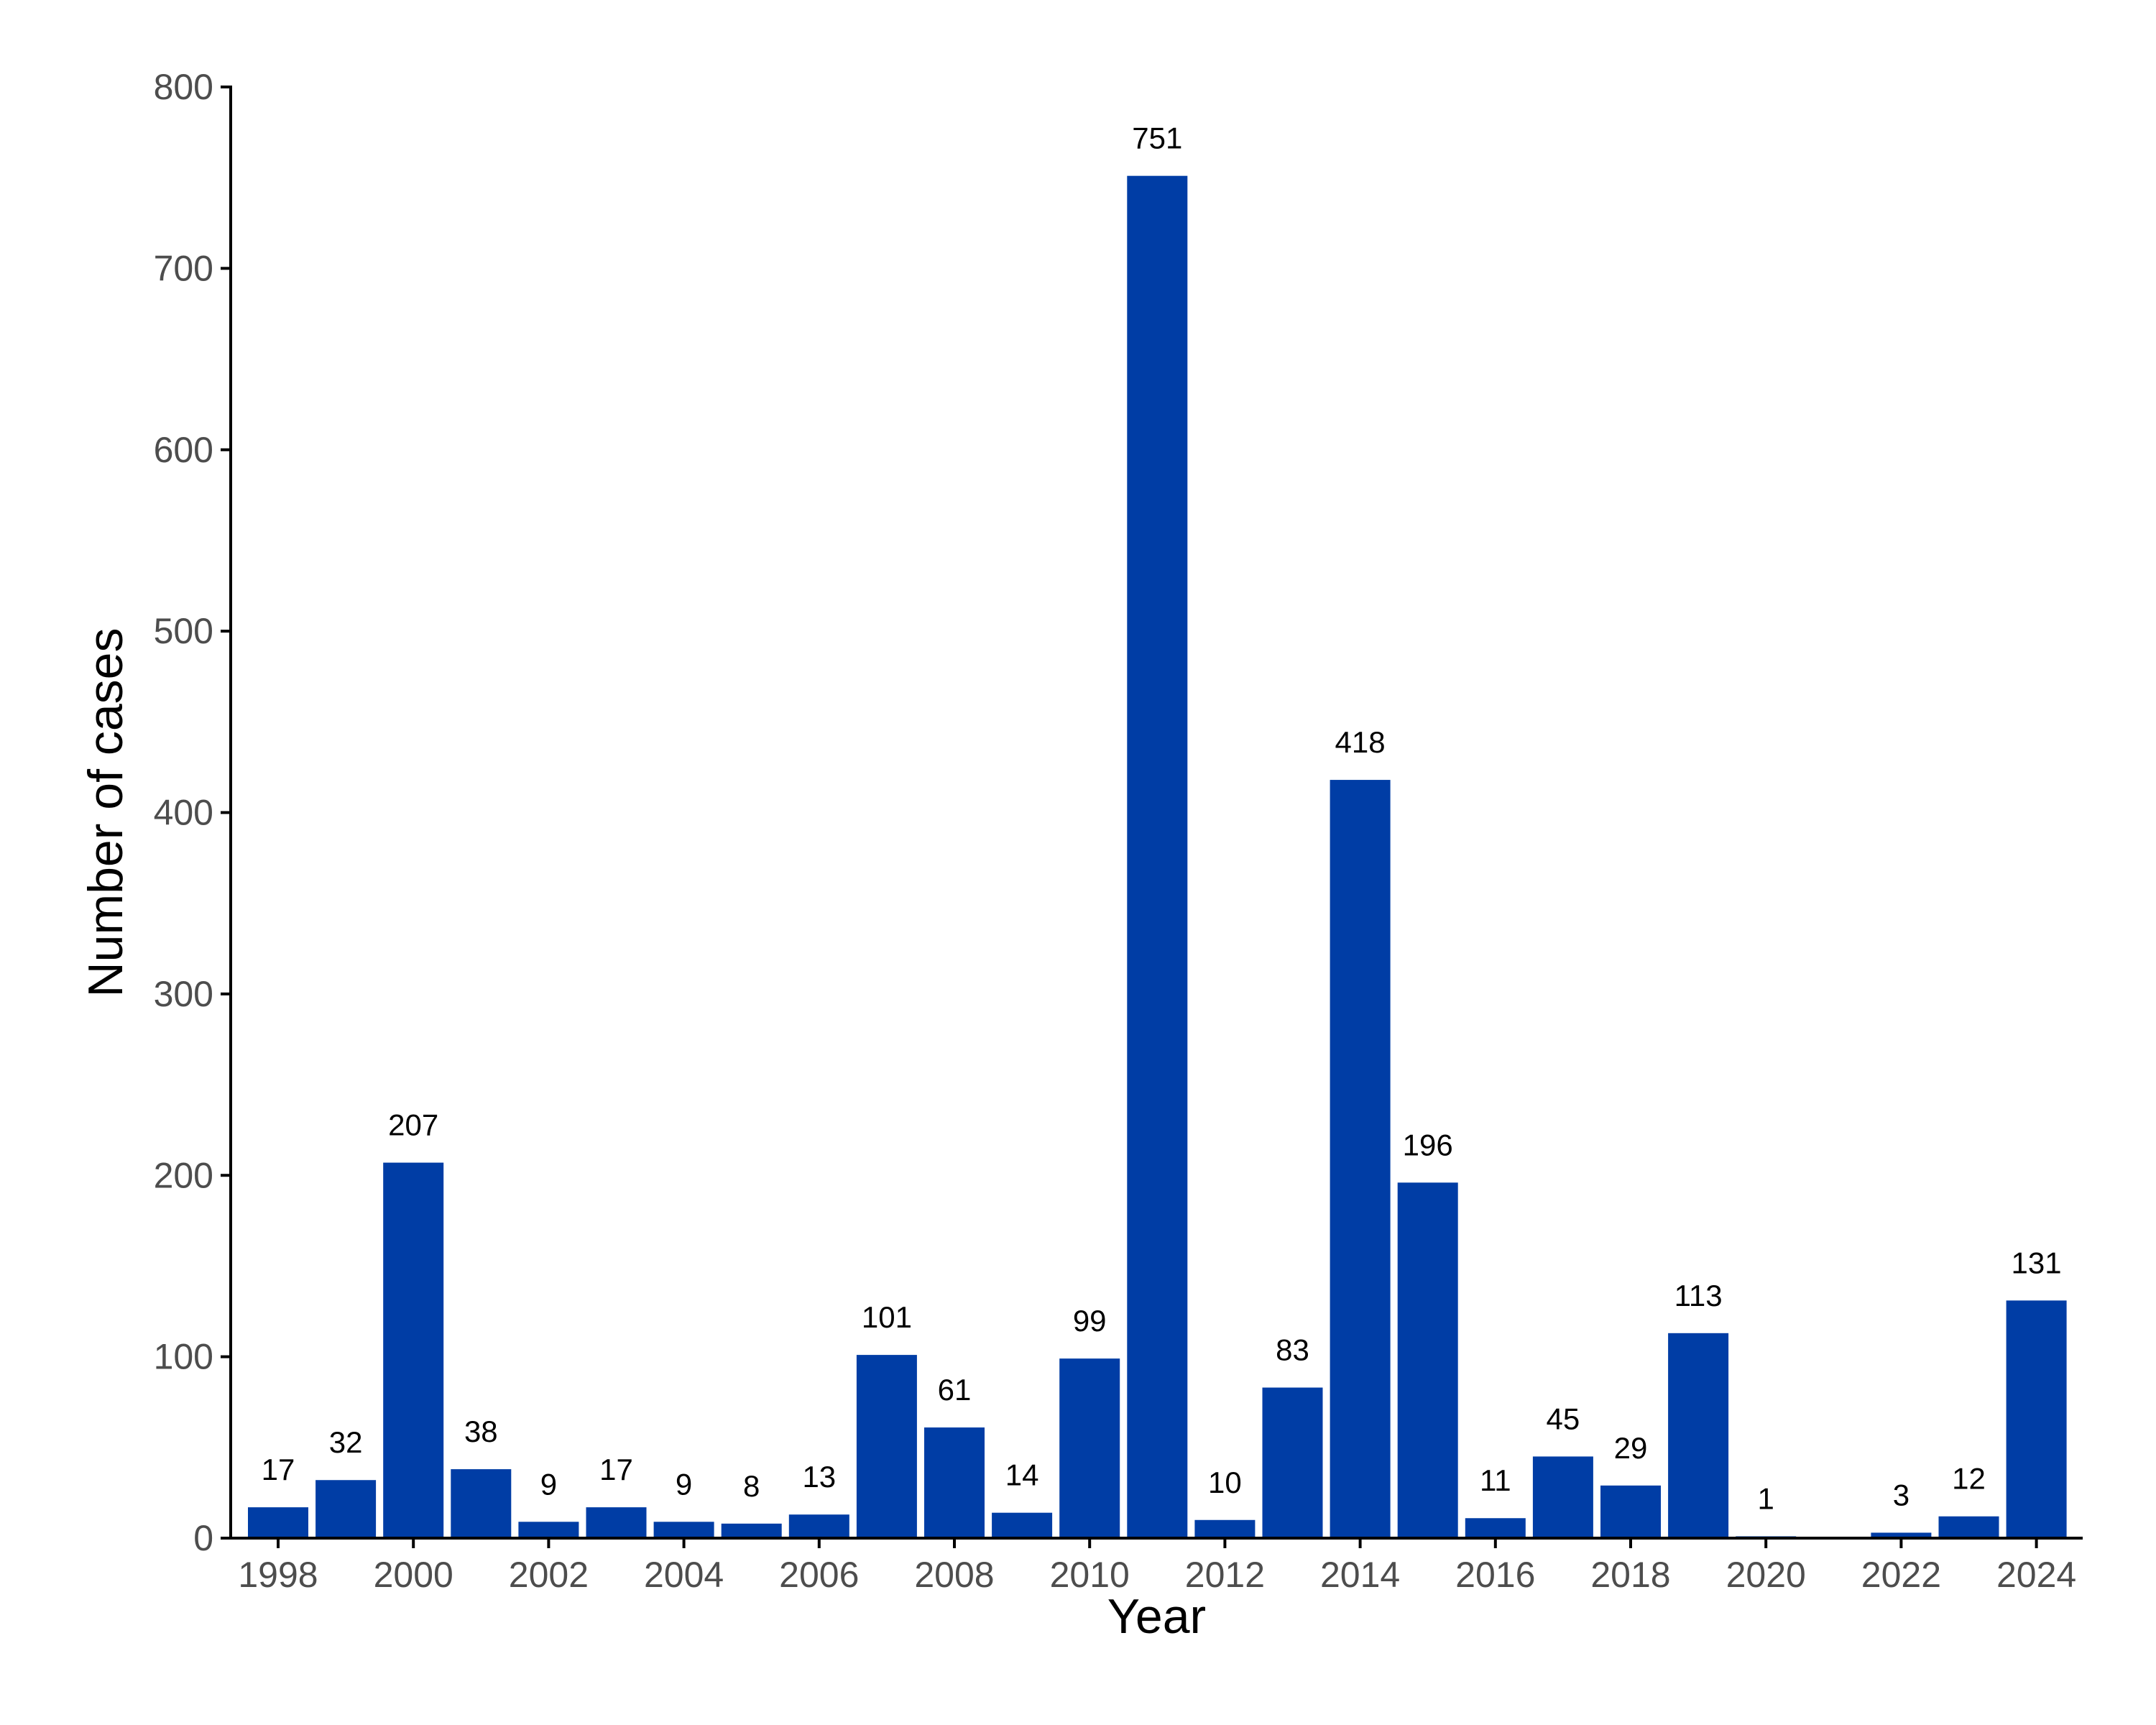  What do you see at coordinates (278, 1522) in the screenshot?
I see `bar-1998` at bounding box center [278, 1522].